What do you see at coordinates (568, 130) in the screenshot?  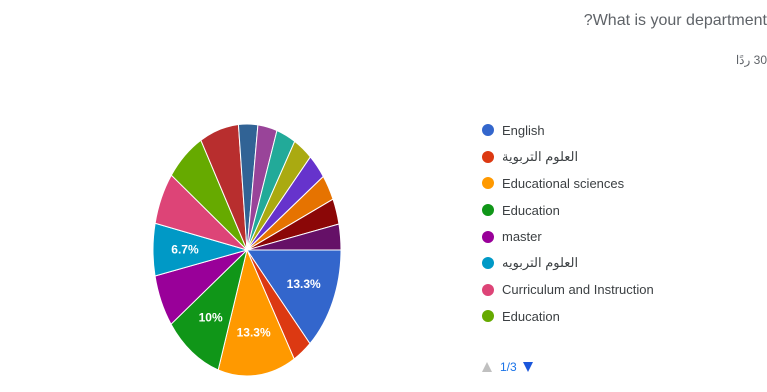 I see `legend-item-1: English` at bounding box center [568, 130].